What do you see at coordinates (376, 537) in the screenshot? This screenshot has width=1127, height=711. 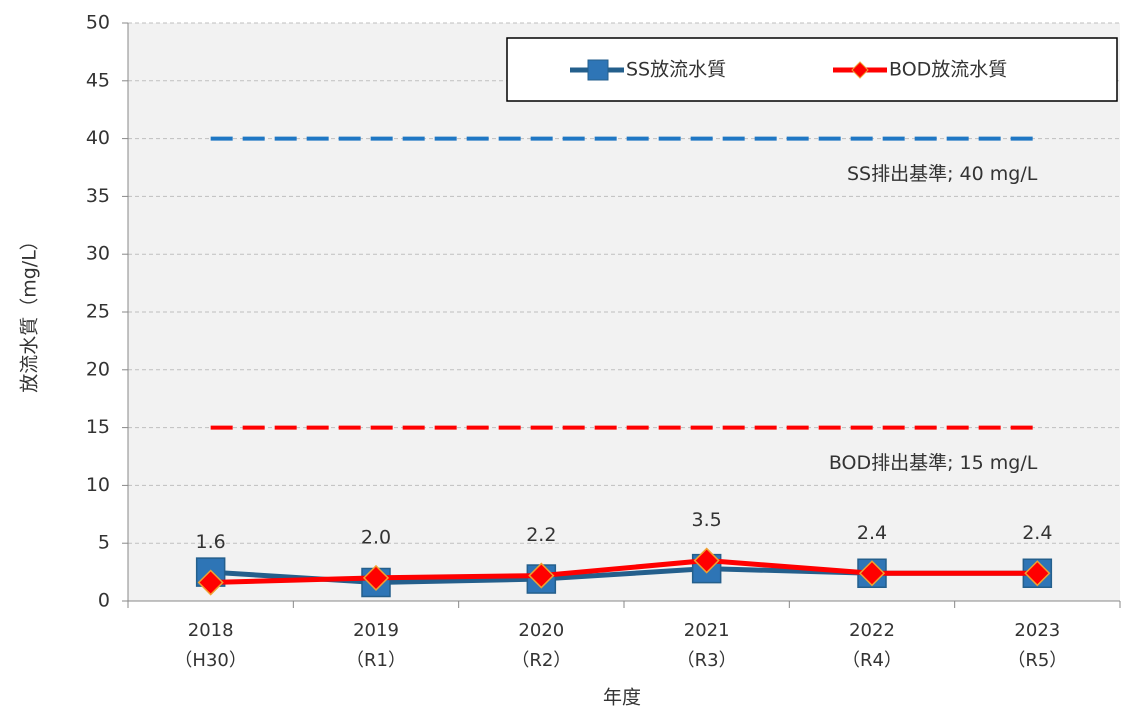 I see `data-label: 2.0` at bounding box center [376, 537].